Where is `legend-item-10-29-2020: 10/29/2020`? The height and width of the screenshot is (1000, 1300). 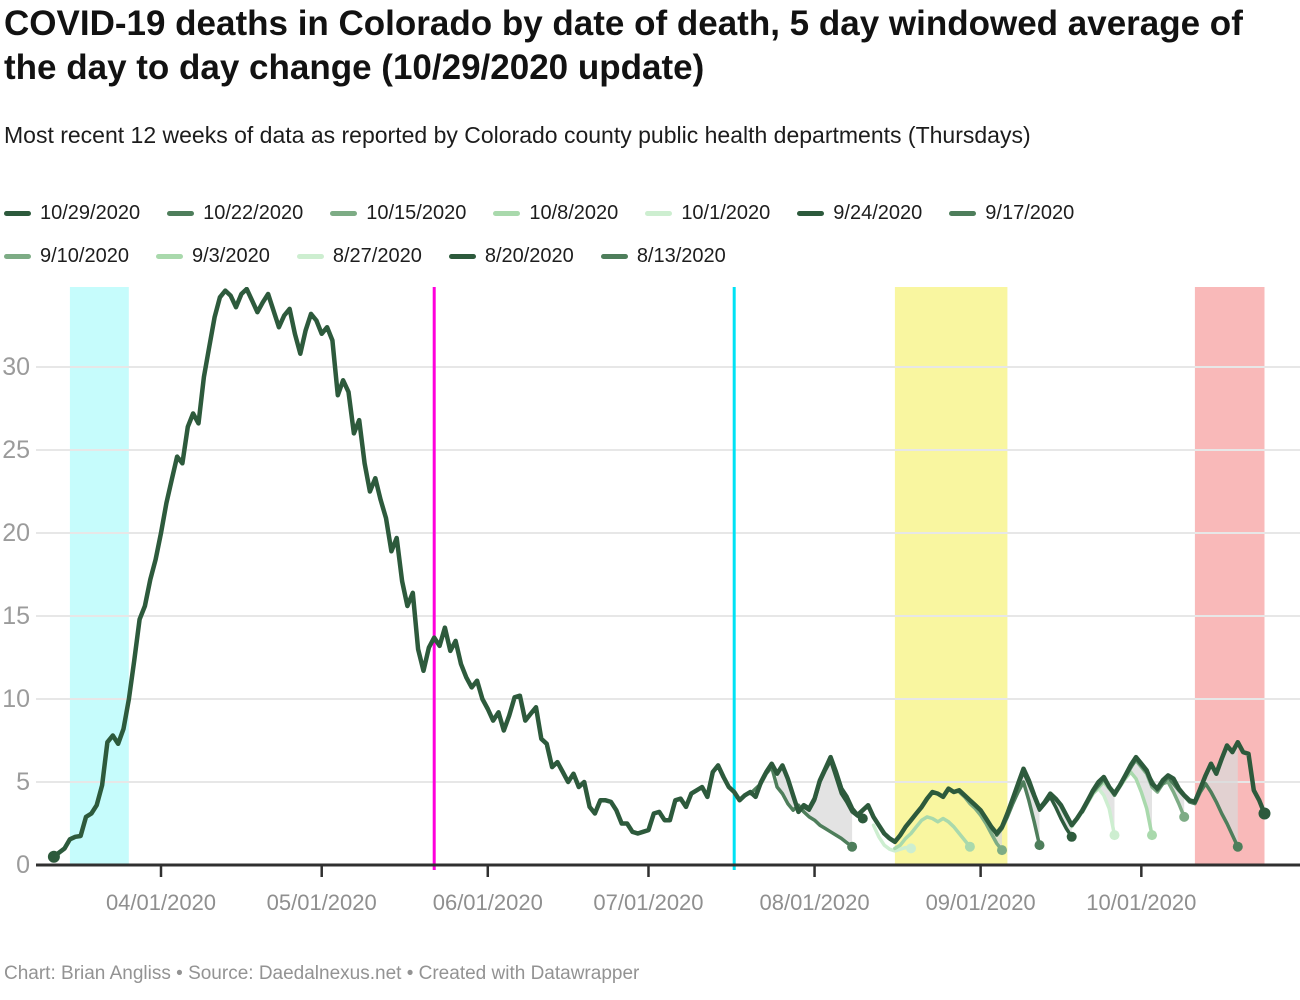 legend-item-10-29-2020: 10/29/2020 is located at coordinates (72, 213).